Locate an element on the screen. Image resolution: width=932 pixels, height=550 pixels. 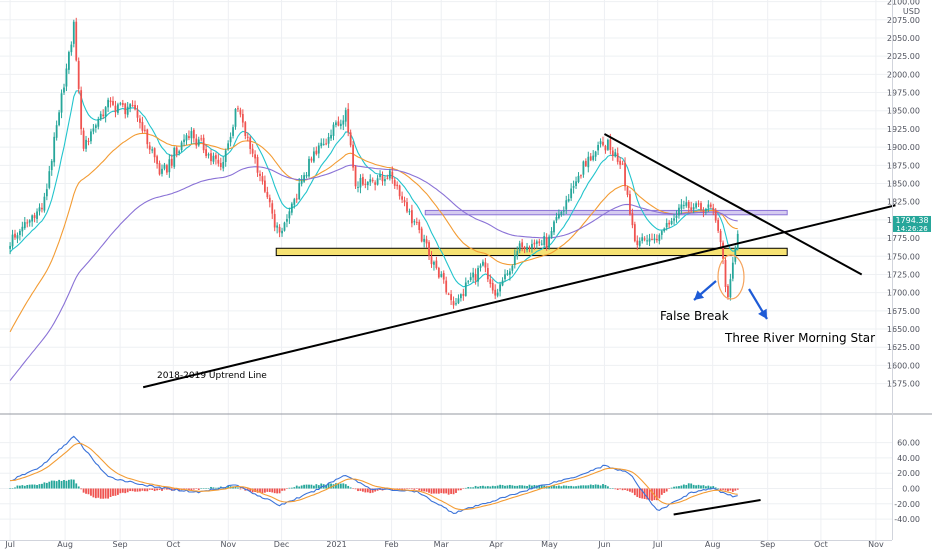
time-tick-label: Aug is located at coordinates (65, 544).